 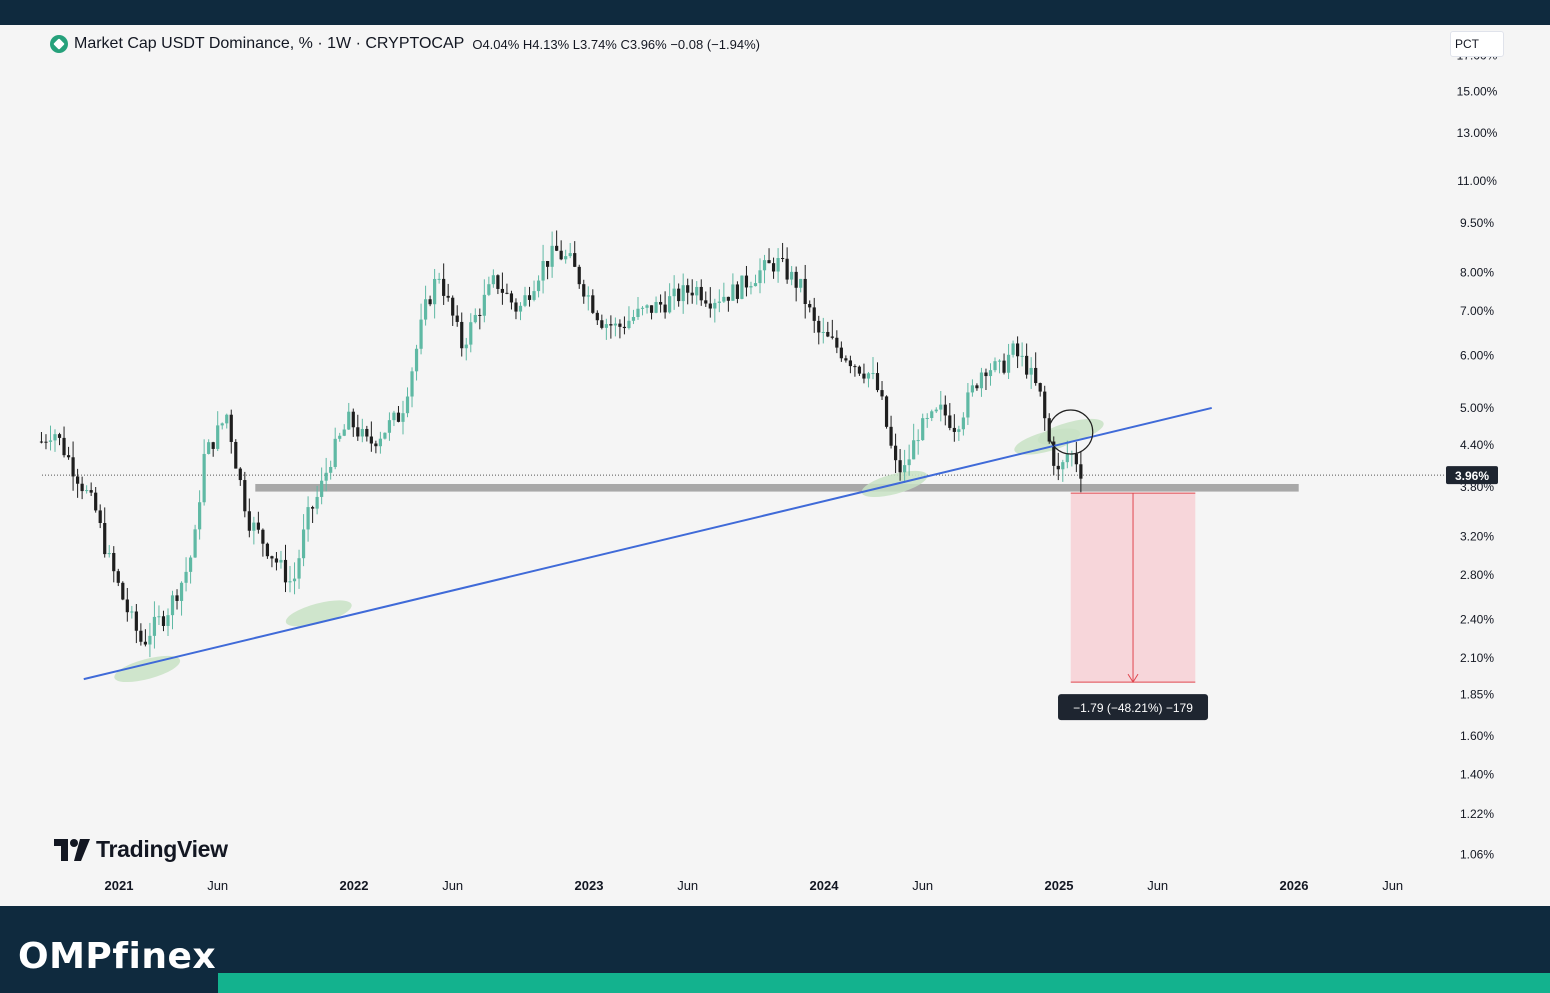 I want to click on target-arrow-head-icon, so click(x=1133, y=678).